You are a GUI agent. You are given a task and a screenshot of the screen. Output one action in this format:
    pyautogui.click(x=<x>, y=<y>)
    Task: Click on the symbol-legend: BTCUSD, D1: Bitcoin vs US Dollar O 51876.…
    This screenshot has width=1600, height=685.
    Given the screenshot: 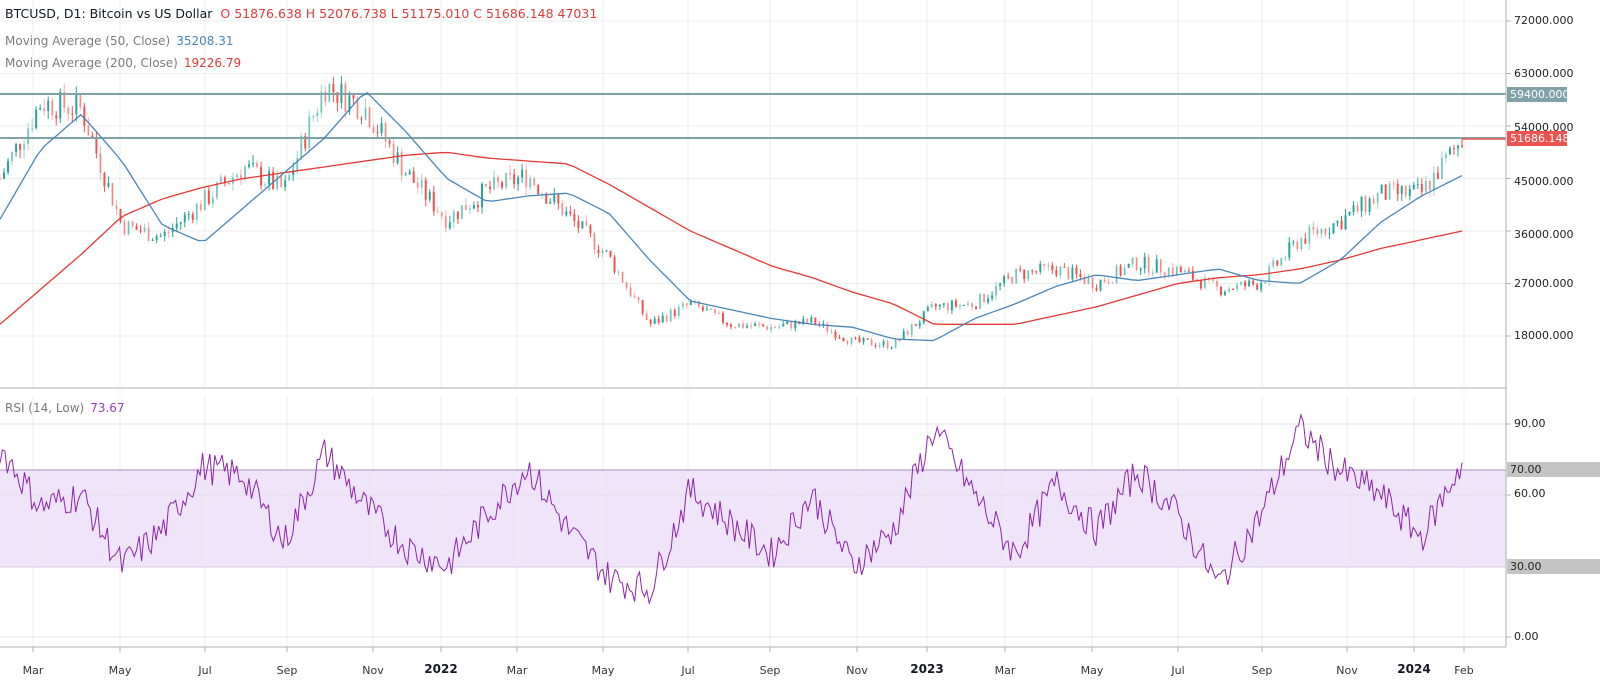 What is the action you would take?
    pyautogui.click(x=301, y=13)
    